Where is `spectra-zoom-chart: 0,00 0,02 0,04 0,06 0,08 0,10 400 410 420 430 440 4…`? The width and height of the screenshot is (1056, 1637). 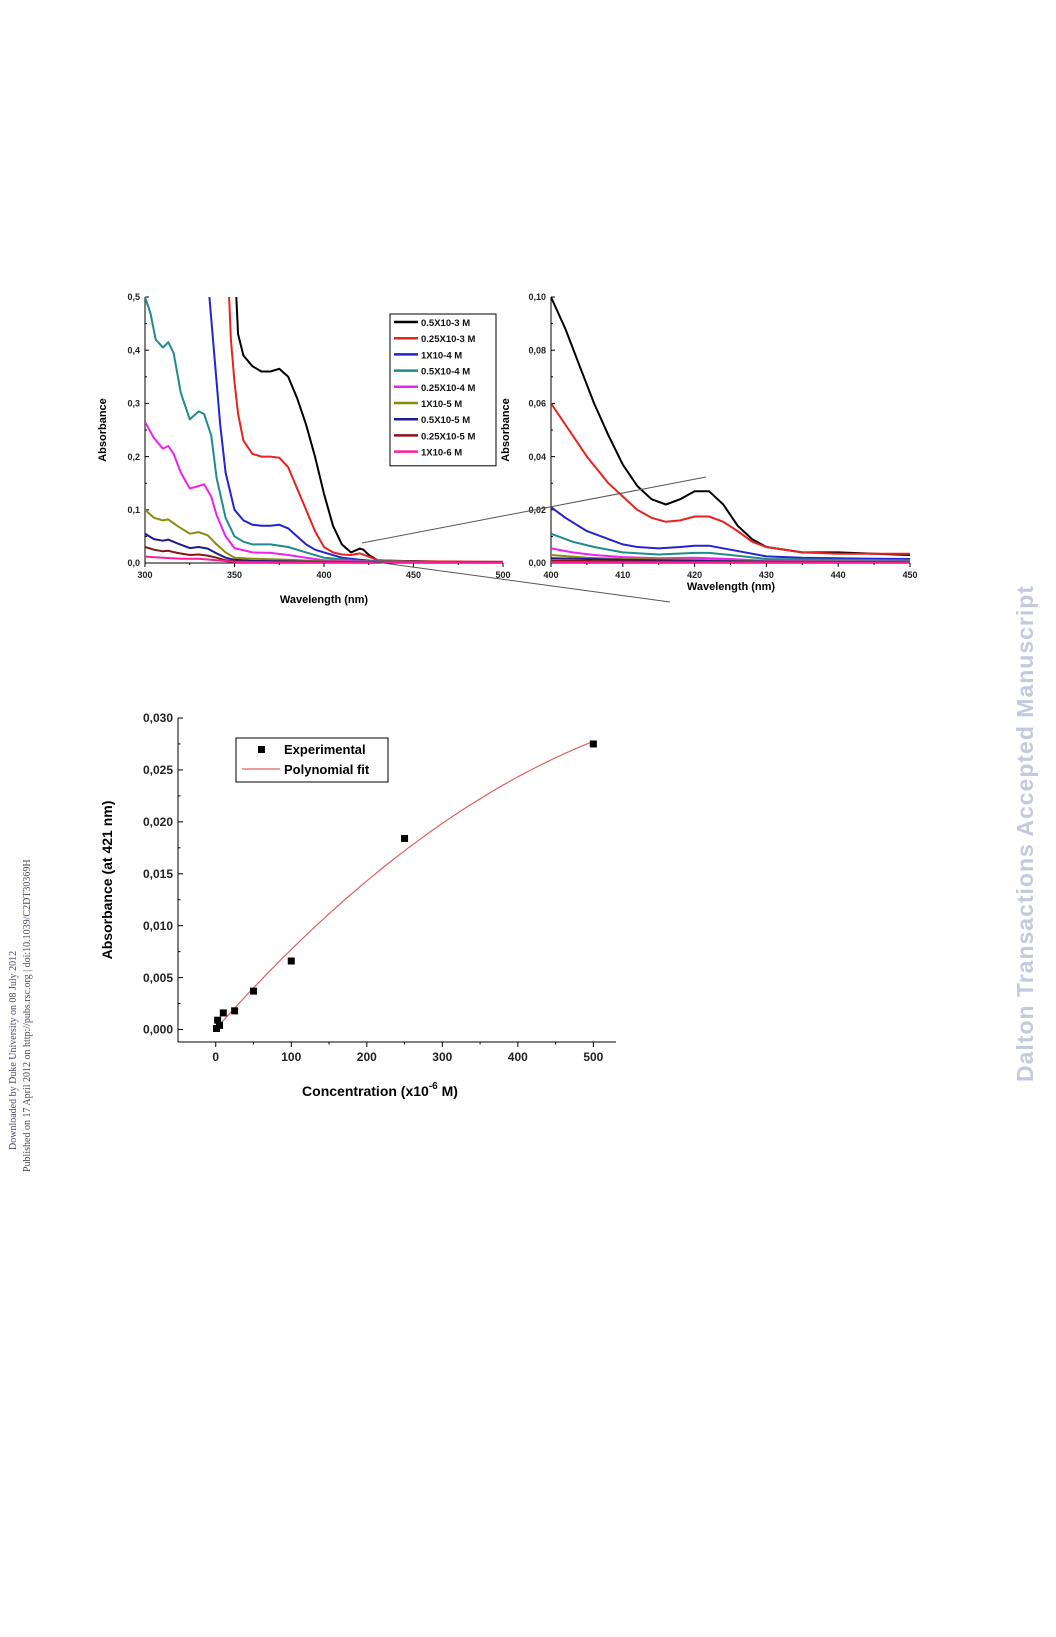
spectra-zoom-chart: 0,00 0,02 0,04 0,06 0,08 0,10 400 410 420 430 440 4… is located at coordinates (709, 442).